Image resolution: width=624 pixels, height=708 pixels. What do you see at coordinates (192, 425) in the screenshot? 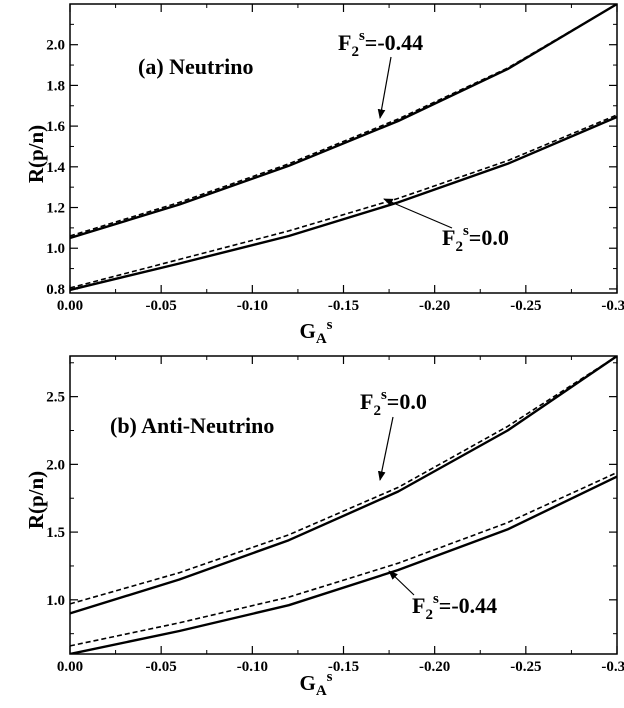
I see `panel-title-anti-neutrino: (b) Anti-Neutrino` at bounding box center [192, 425].